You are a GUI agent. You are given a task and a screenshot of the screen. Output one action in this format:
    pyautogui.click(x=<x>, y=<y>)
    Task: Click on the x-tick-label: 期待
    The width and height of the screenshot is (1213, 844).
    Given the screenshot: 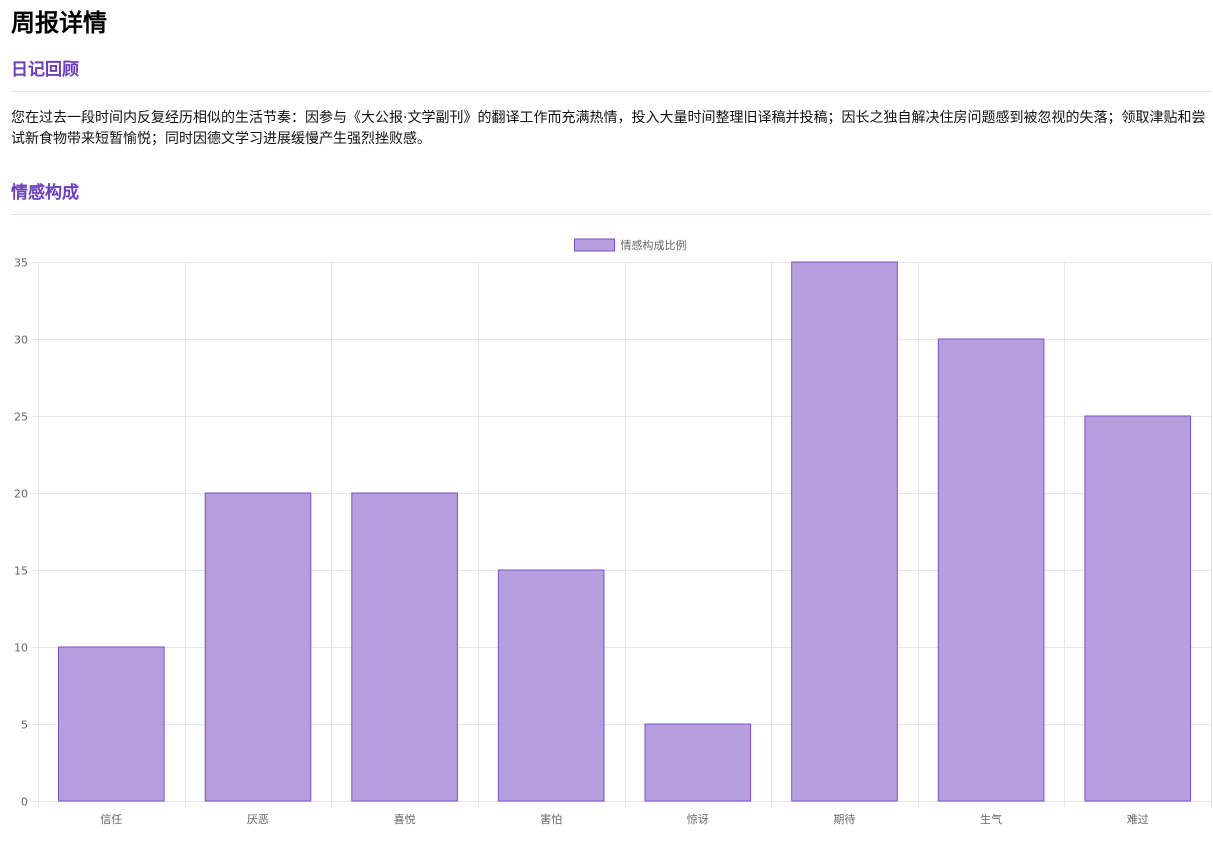 What is the action you would take?
    pyautogui.click(x=844, y=819)
    